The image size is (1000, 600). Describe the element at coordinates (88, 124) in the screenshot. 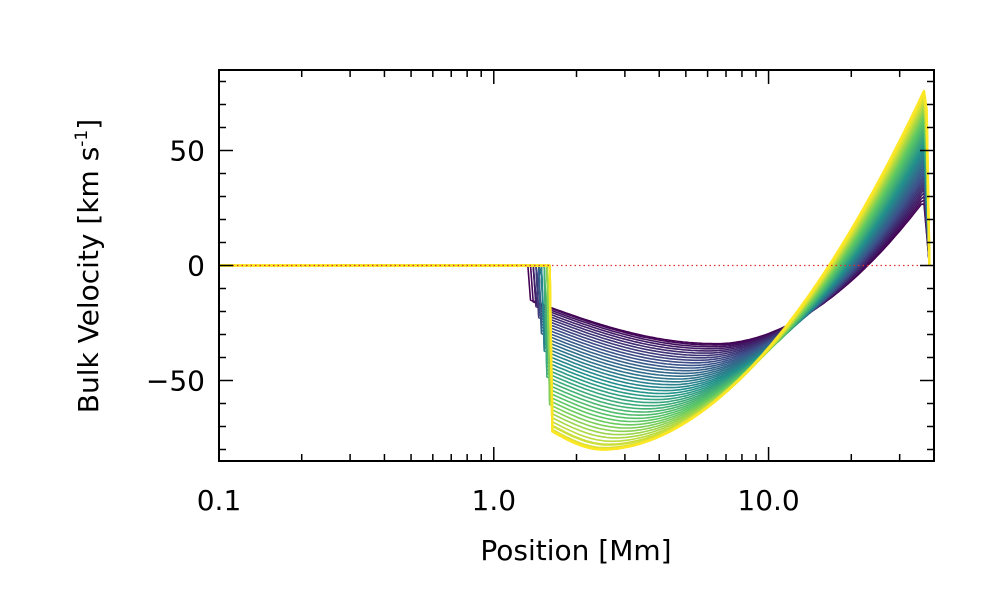

I see `y-axis-title-close: ]` at that location.